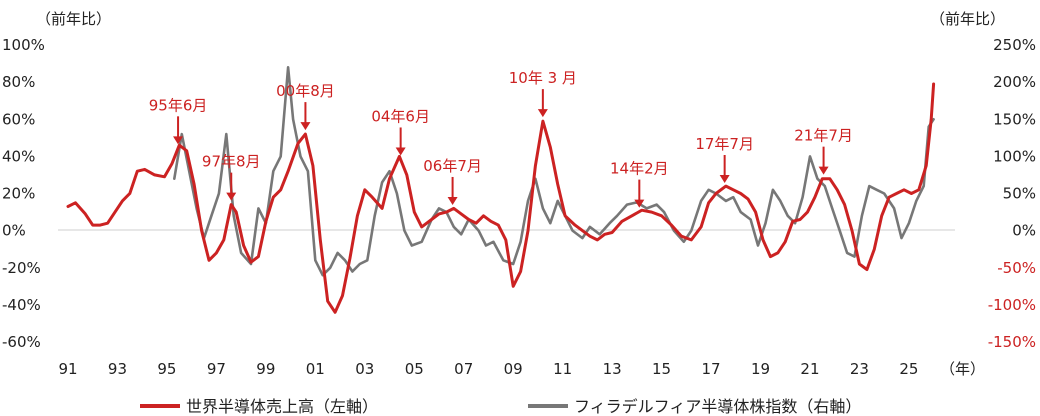 The width and height of the screenshot is (1040, 416). What do you see at coordinates (908, 369) in the screenshot?
I see `x-tick-label: 25` at bounding box center [908, 369].